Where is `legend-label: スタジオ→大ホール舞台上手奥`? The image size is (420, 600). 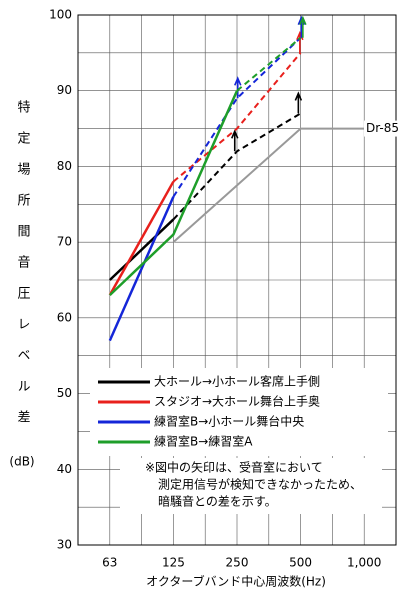
legend-label: スタジオ→大ホール舞台上手奥 is located at coordinates (237, 401).